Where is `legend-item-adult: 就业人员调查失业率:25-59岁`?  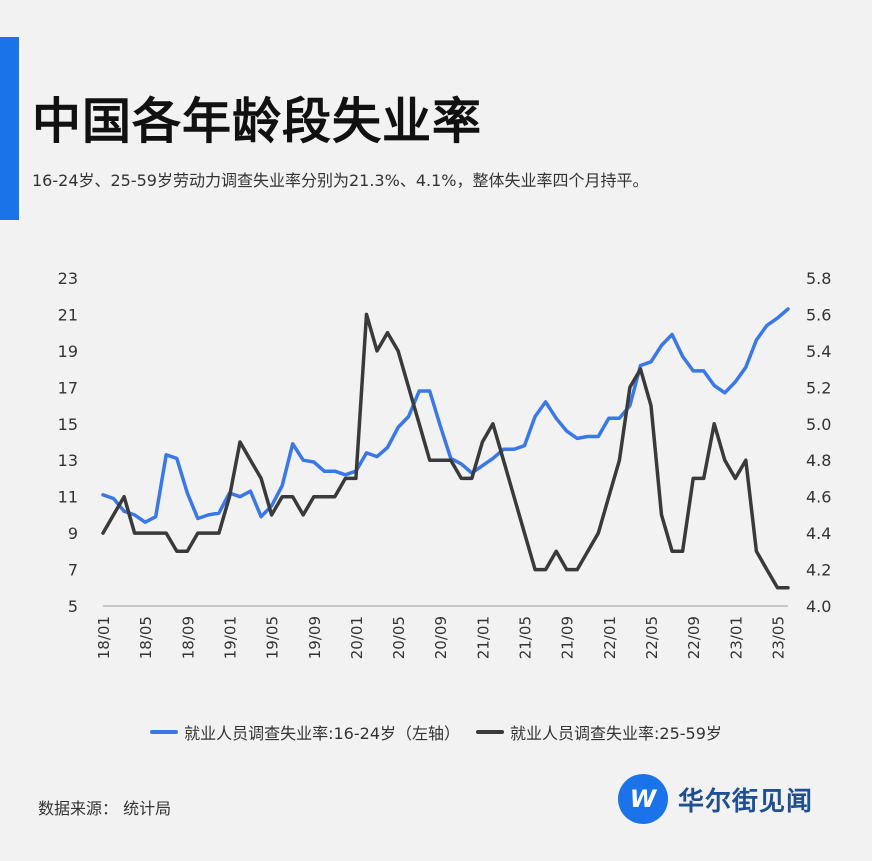
legend-item-adult: 就业人员调查失业率:25-59岁 is located at coordinates (599, 732).